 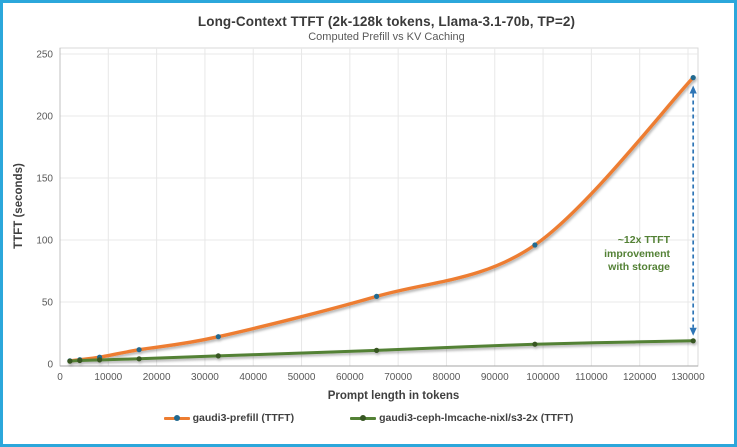 I want to click on arrow-up-icon, so click(x=693, y=89).